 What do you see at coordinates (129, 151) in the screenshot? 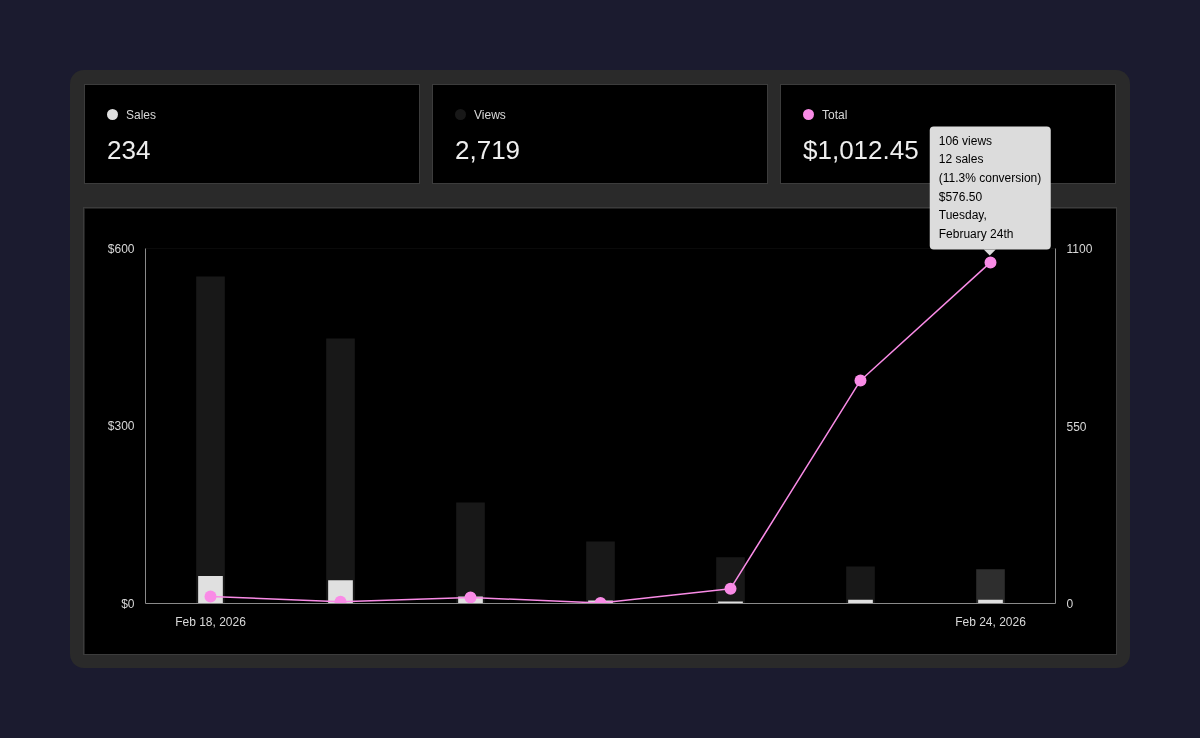
I see `text: 234` at bounding box center [129, 151].